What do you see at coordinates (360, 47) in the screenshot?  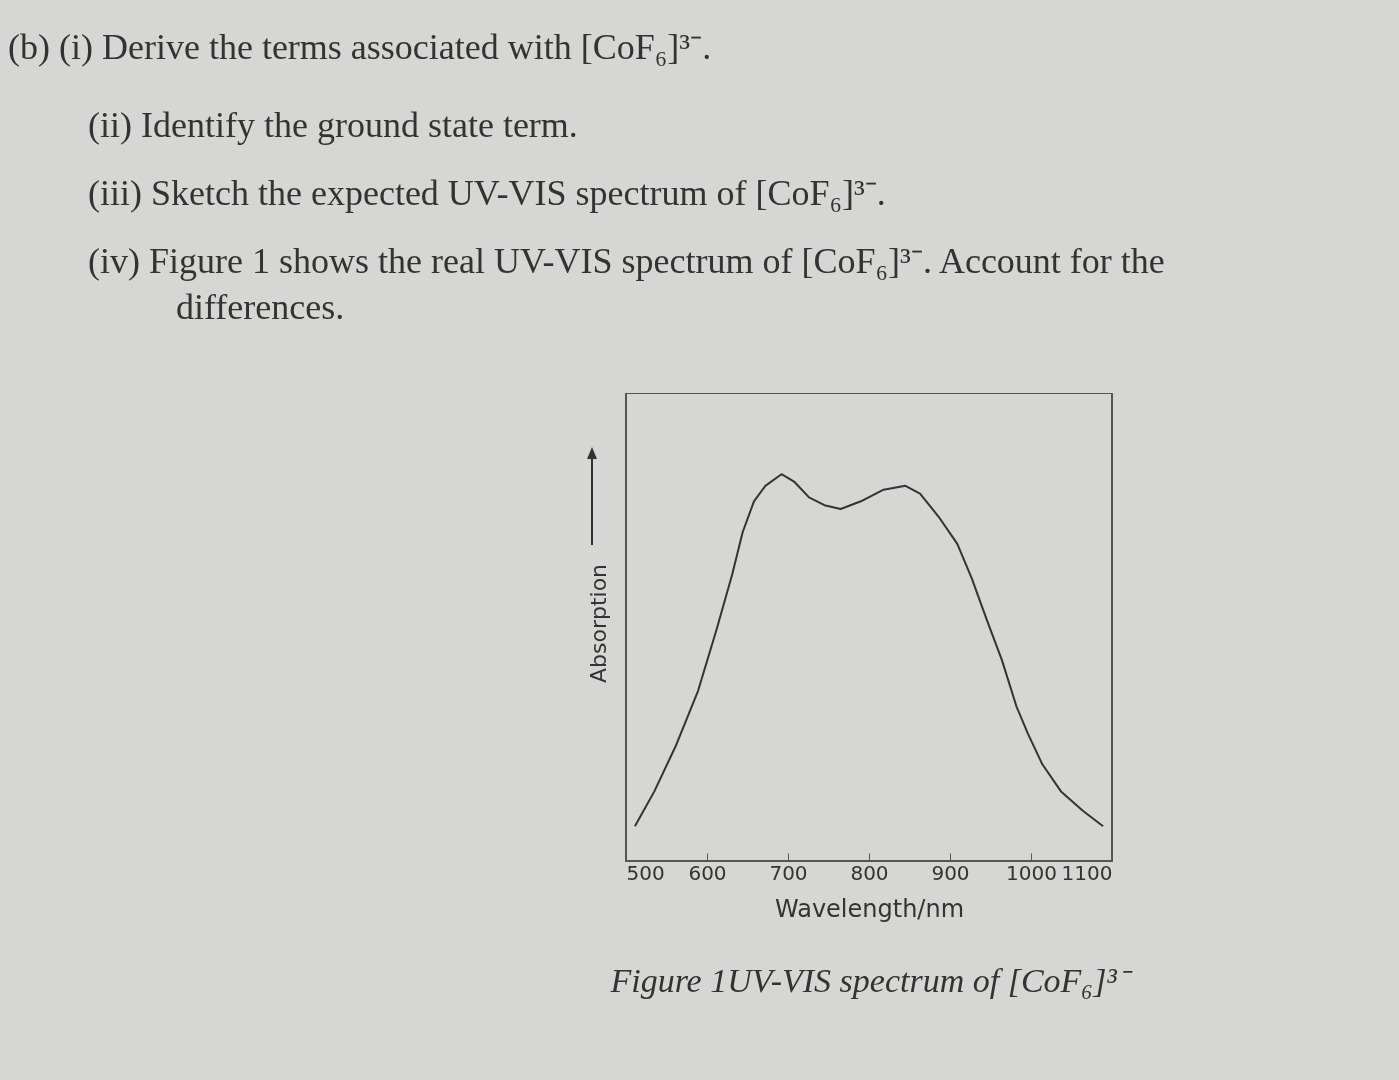 I see `text: (b) (i) Derive the terms associated with [CoF₆]³⁻.` at bounding box center [360, 47].